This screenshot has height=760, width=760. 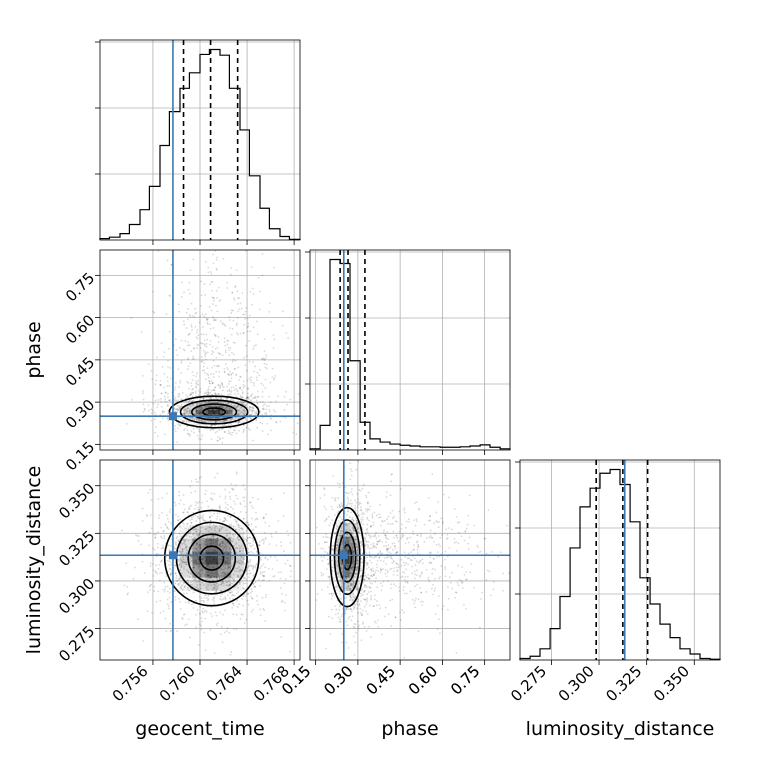 I want to click on luminosity-distance-vs-phase-panel: 0.15 0.30 0.45 0.60 0.750.15 0.30 0.45 0.60 0.75, so click(x=394, y=578).